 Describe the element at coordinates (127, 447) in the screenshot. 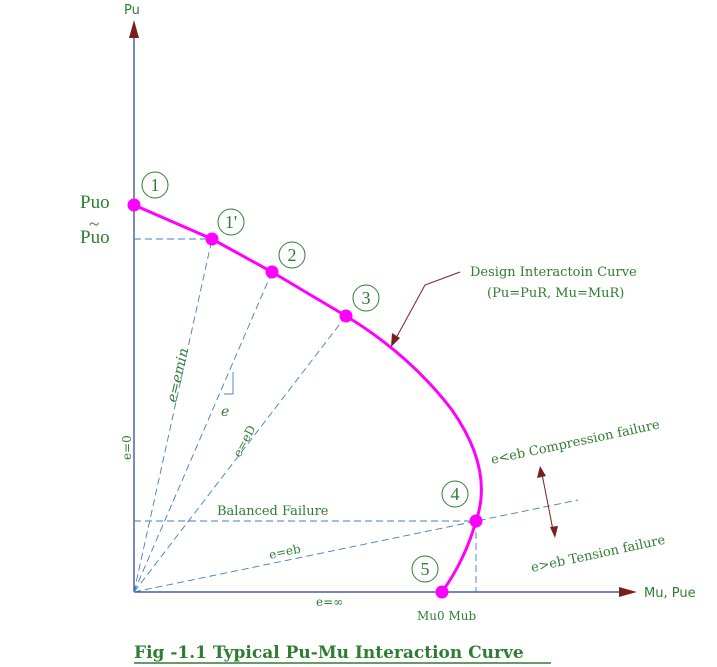

I see `e-zero-label: e=0` at that location.